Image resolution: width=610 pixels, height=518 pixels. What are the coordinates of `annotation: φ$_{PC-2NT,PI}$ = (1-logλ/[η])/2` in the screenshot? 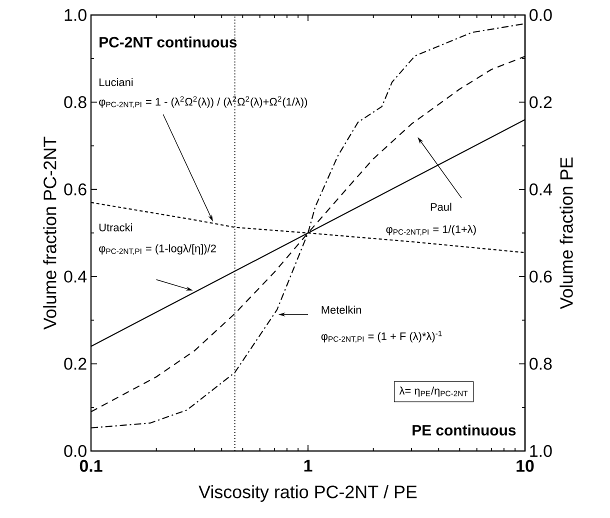 It's located at (157, 249).